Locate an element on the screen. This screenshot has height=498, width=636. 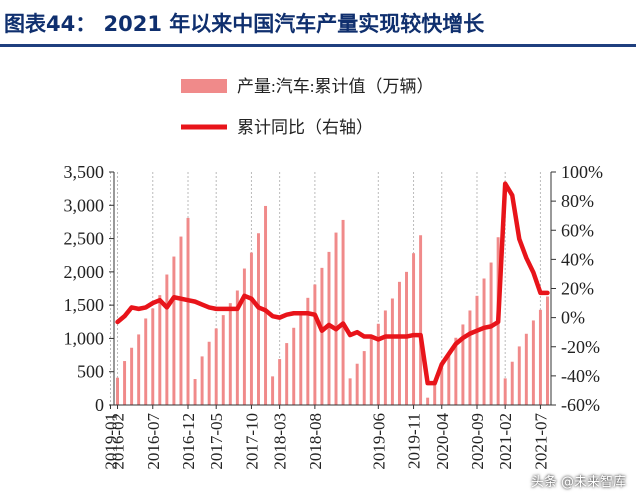
x-tick-label: 2019-01 is located at coordinates (110, 441).